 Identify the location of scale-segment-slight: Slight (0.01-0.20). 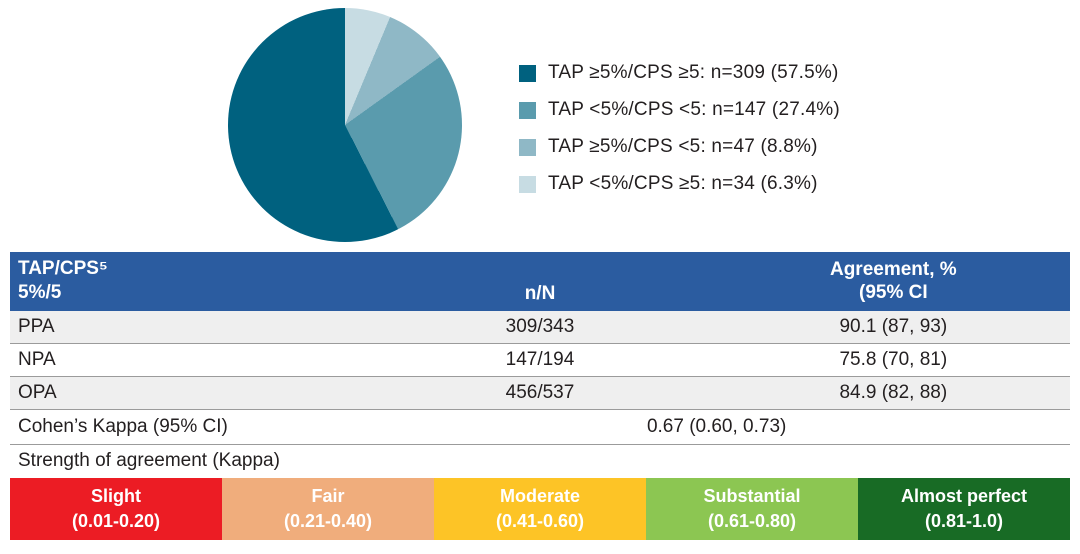
(116, 508).